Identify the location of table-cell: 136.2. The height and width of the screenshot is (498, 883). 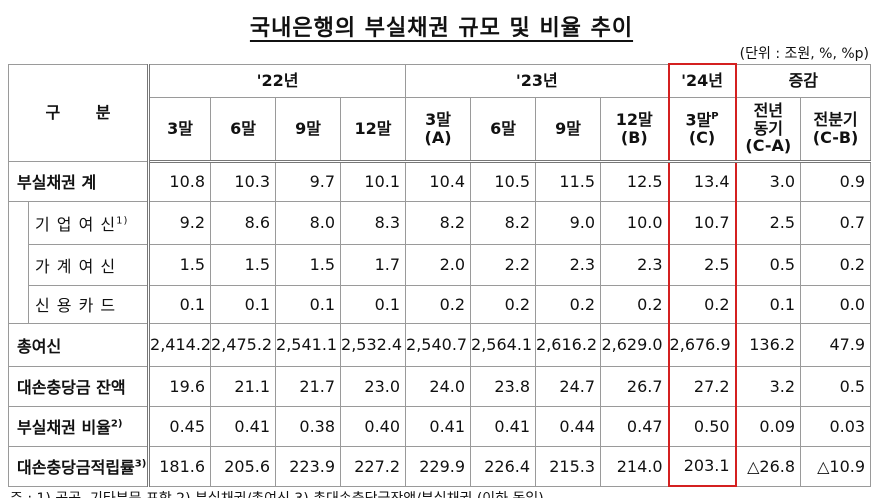
(768, 344).